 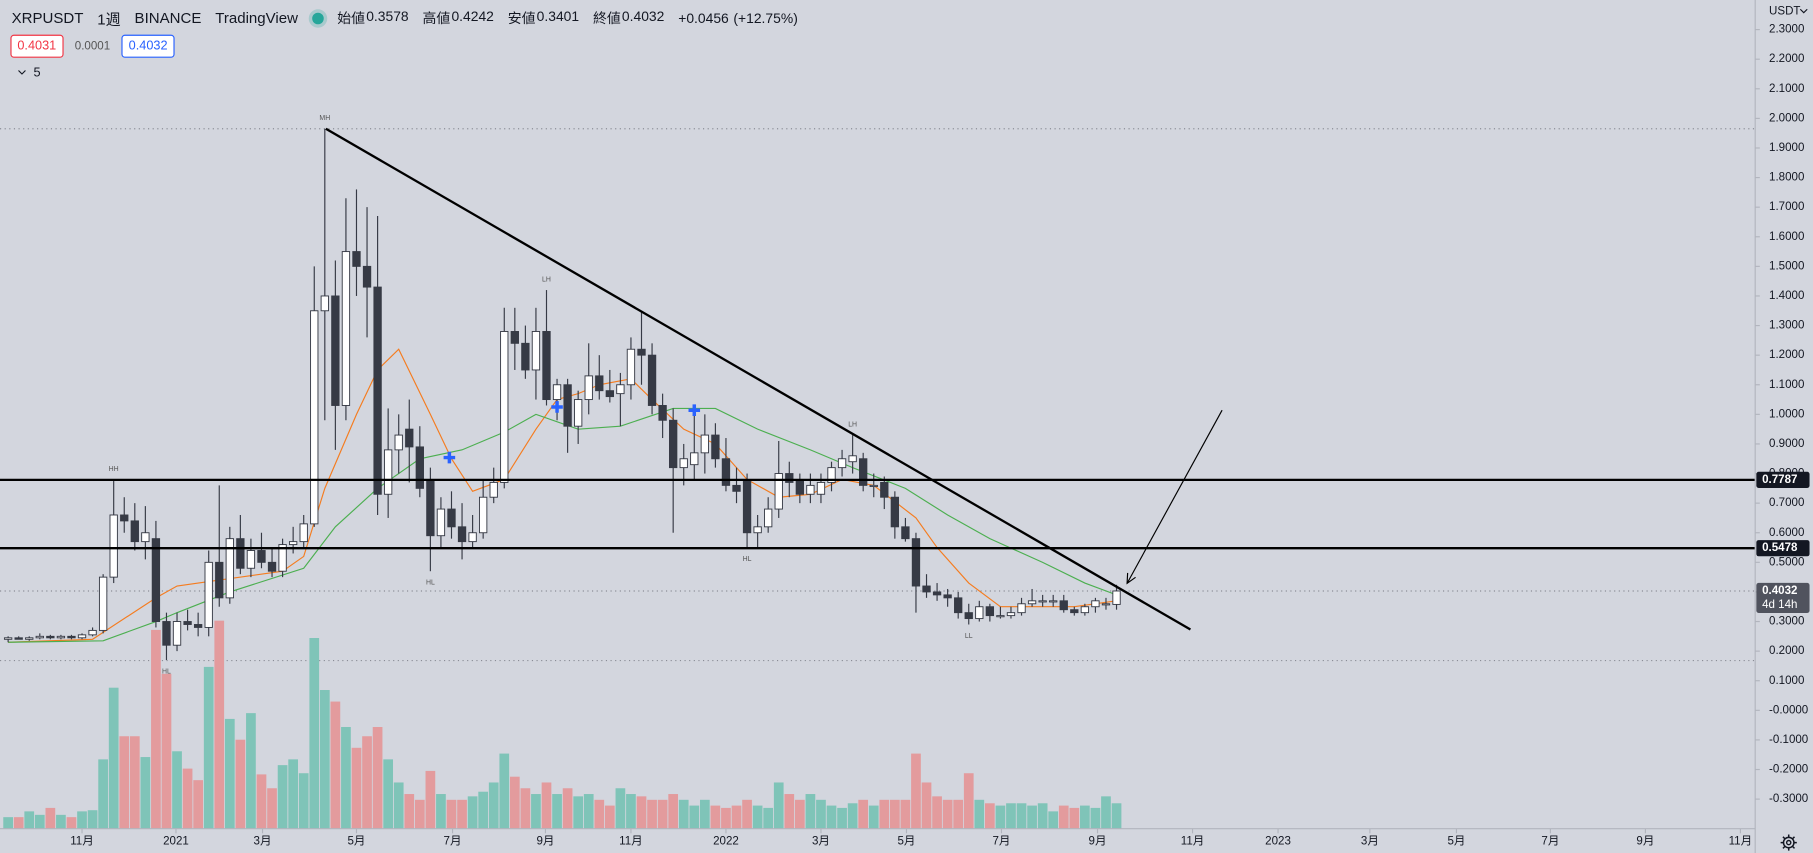 What do you see at coordinates (558, 16) in the screenshot?
I see `ohlc-value: 0.3401` at bounding box center [558, 16].